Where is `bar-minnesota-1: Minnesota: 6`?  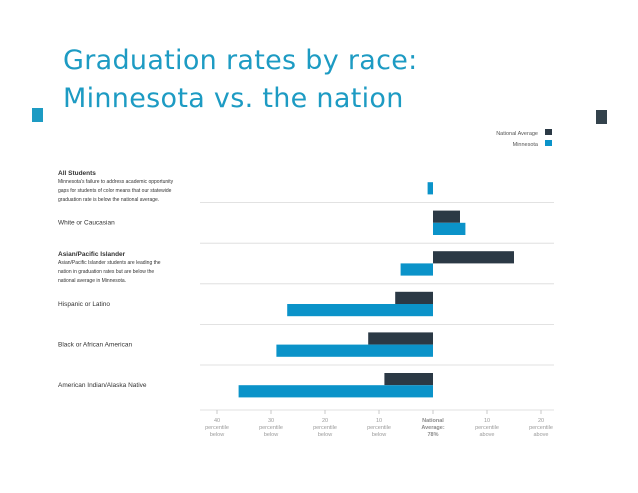
bar-minnesota-1: Minnesota: 6 is located at coordinates (449, 228).